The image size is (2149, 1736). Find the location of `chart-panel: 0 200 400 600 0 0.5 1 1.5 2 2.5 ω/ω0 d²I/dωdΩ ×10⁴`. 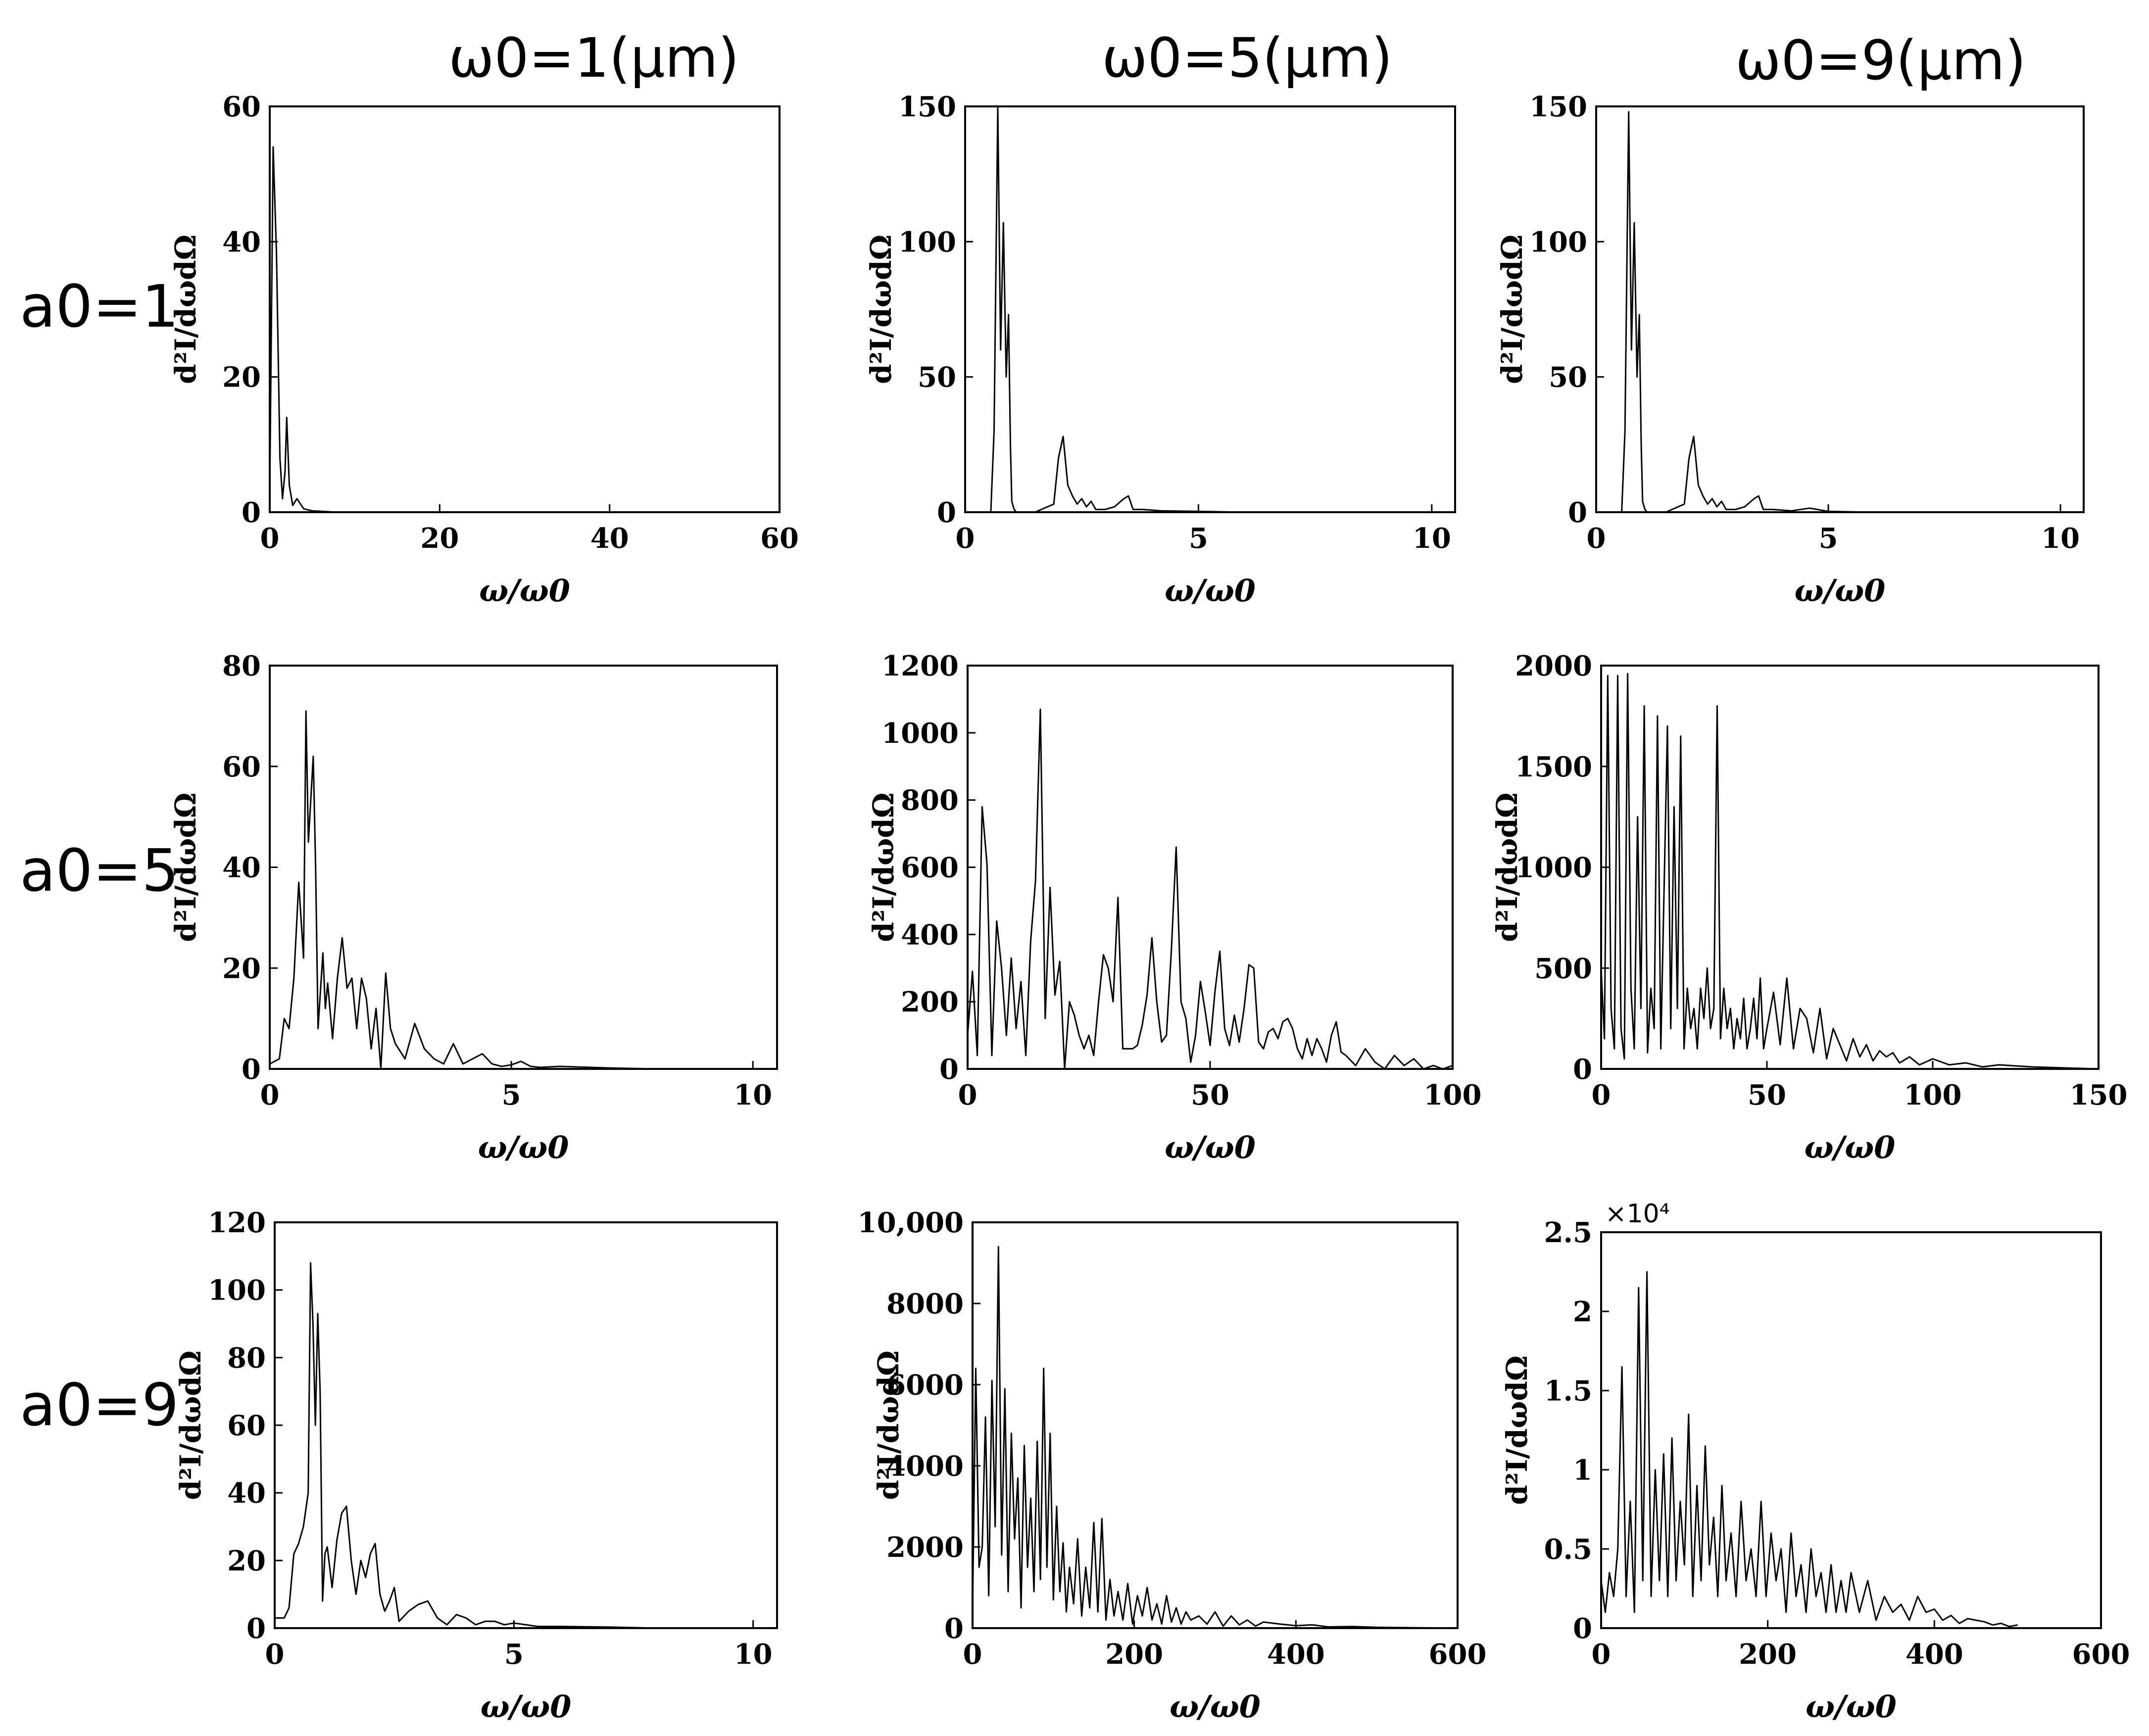

chart-panel: 0 200 400 600 0 0.5 1 1.5 2 2.5 ω/ω0 d²I/dωdΩ ×10⁴ is located at coordinates (1815, 1462).